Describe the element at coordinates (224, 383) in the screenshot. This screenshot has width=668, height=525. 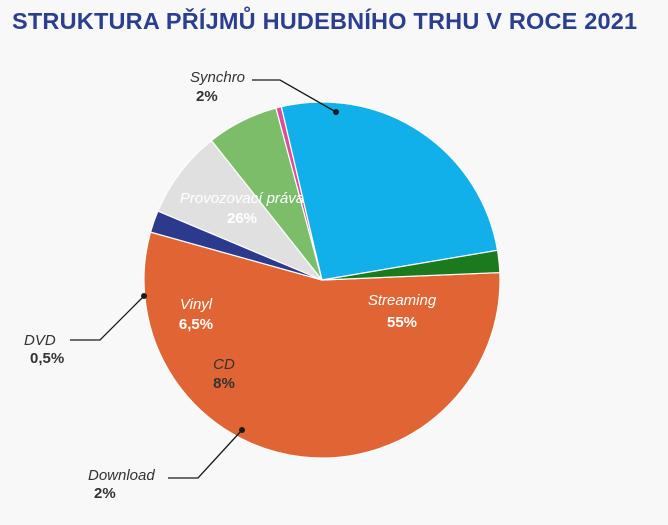
I see `slice-value-cd: 8%` at that location.